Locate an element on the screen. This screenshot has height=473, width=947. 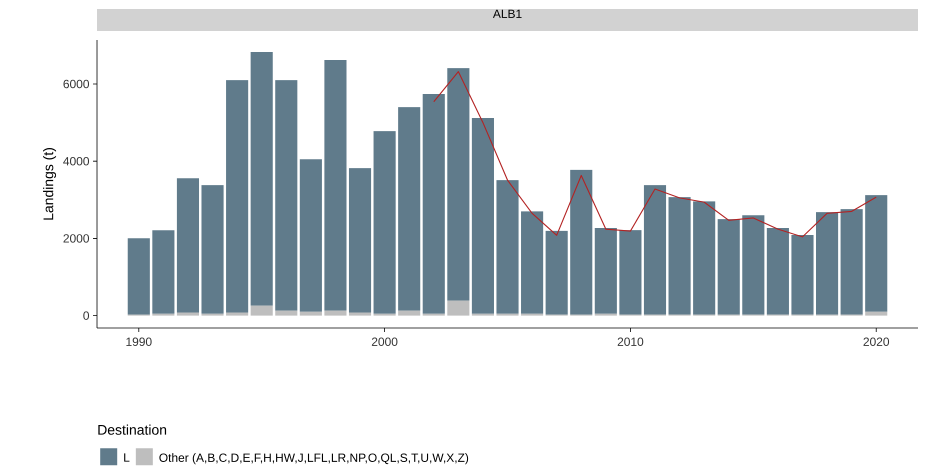
legend-title: Destination is located at coordinates (132, 429).